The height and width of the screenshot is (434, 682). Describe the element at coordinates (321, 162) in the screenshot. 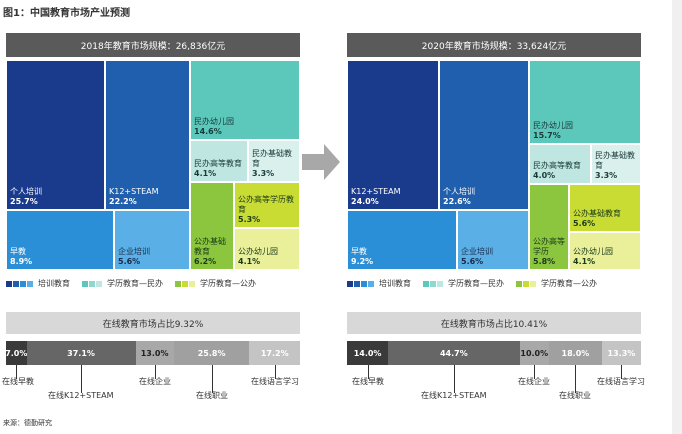

I see `arrow-right-icon` at that location.